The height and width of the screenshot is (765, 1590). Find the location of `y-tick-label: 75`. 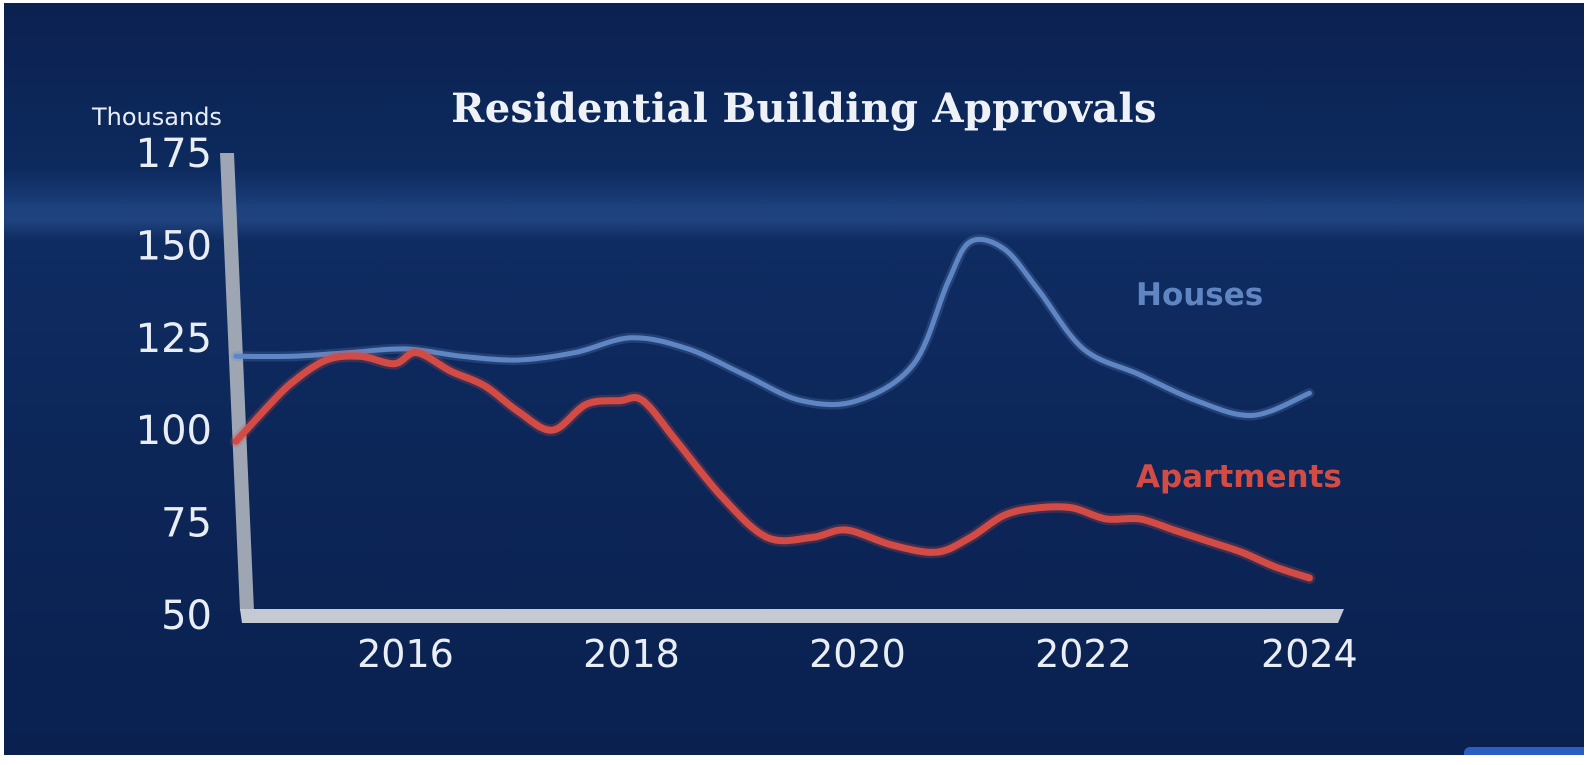

y-tick-label: 75 is located at coordinates (186, 524).